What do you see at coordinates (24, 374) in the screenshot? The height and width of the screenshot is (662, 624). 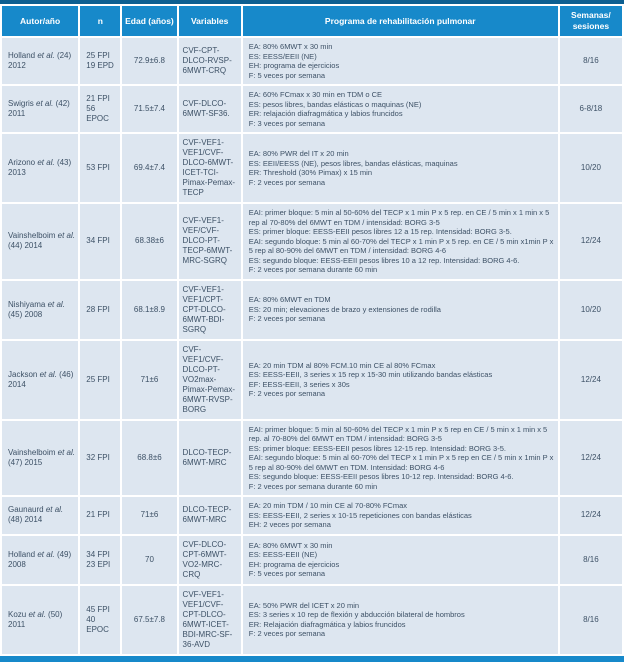 I see `author-name: Jackson` at bounding box center [24, 374].